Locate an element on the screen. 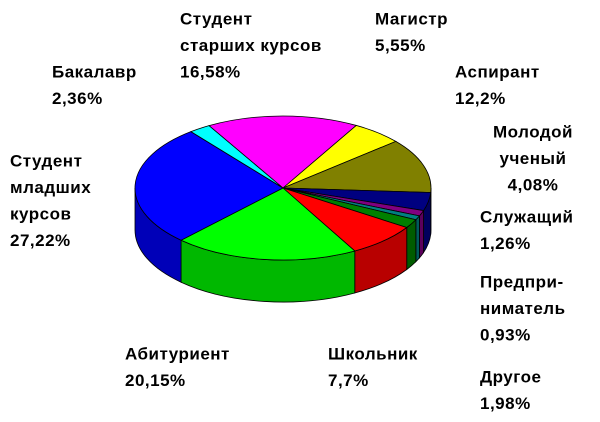 The image size is (600, 422). slice-label: Предпри- is located at coordinates (522, 281).